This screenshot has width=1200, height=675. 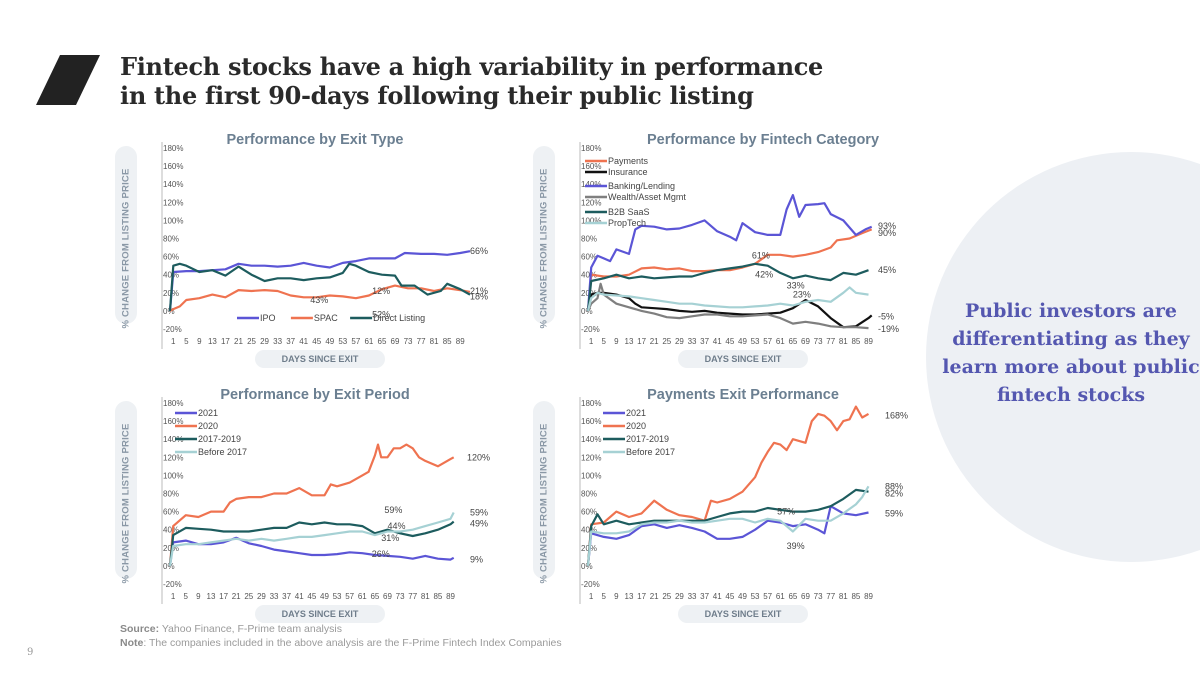 What do you see at coordinates (727, 299) in the screenshot?
I see `series-line-proptech` at bounding box center [727, 299].